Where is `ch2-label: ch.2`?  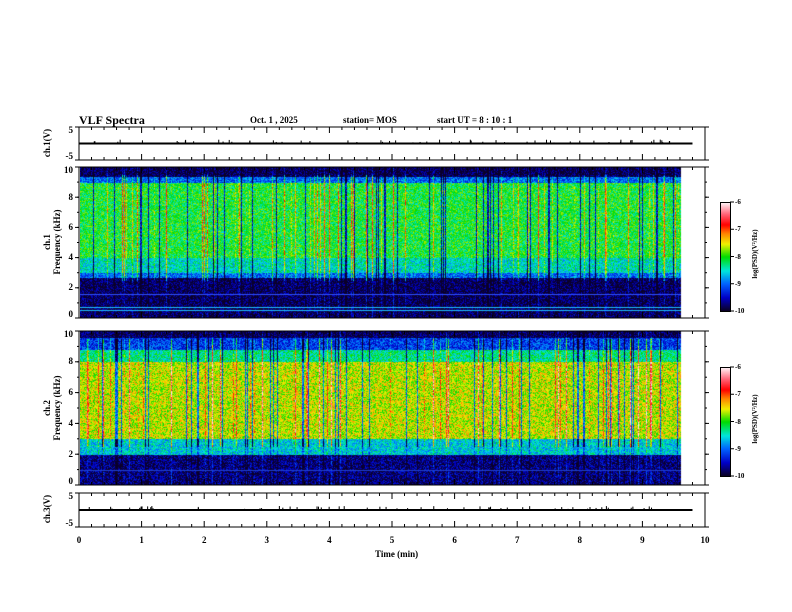
ch2-label: ch.2 is located at coordinates (47, 408).